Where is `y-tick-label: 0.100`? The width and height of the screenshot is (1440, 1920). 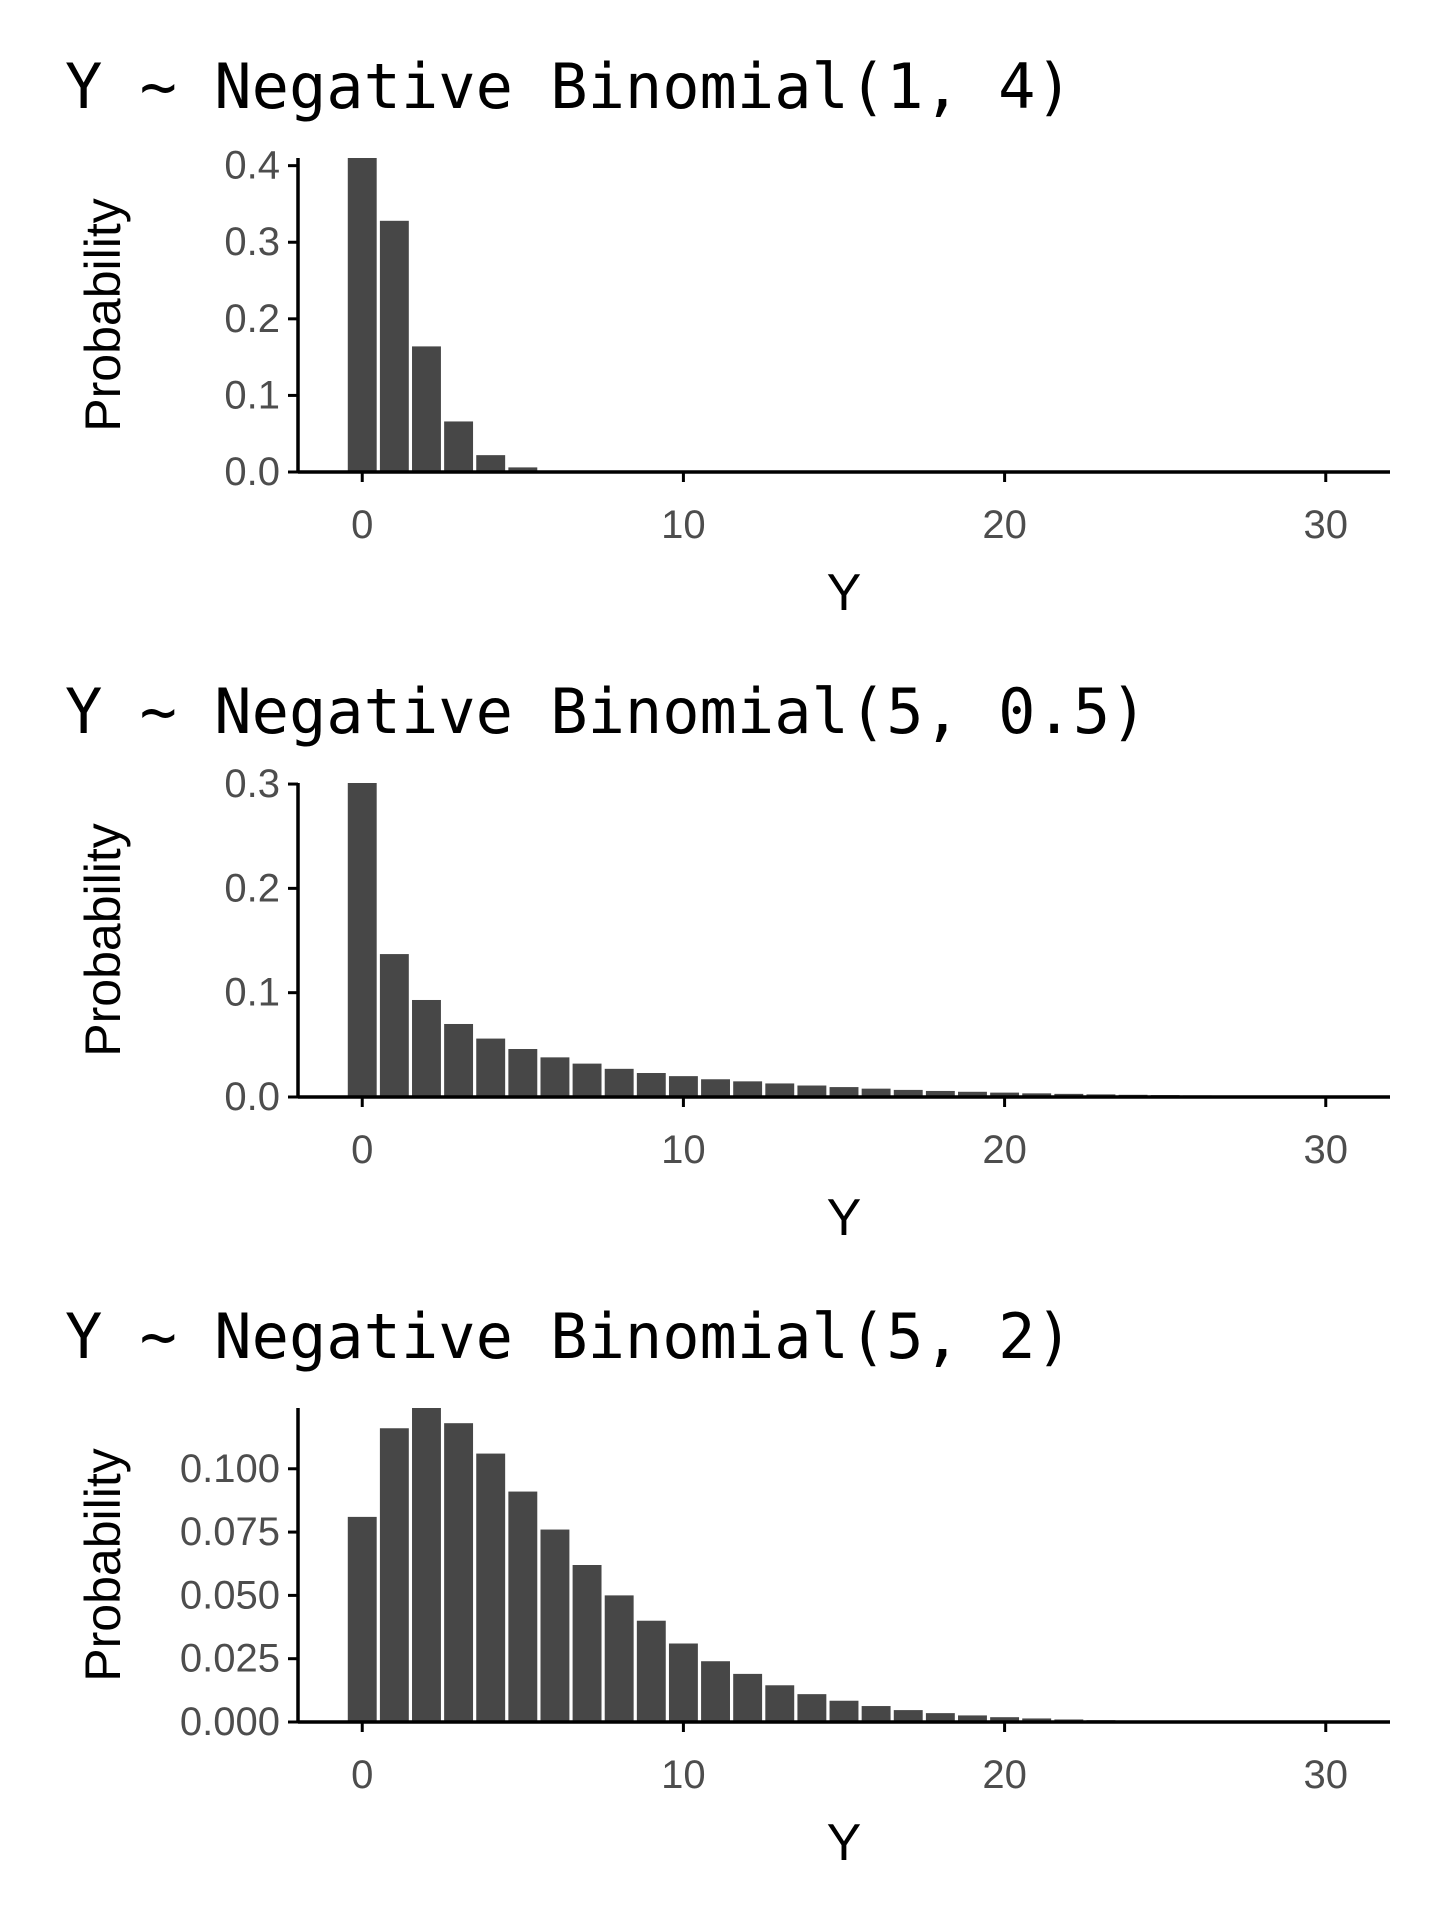
y-tick-label: 0.100 is located at coordinates (230, 1469).